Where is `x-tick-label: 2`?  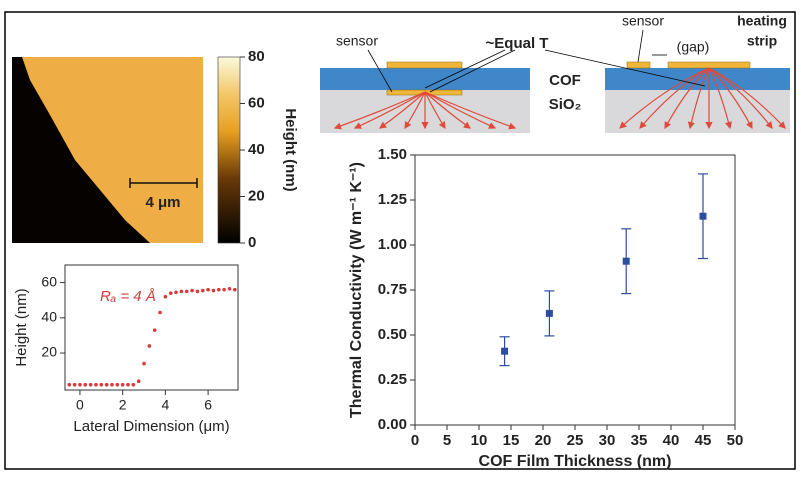 x-tick-label: 2 is located at coordinates (123, 405).